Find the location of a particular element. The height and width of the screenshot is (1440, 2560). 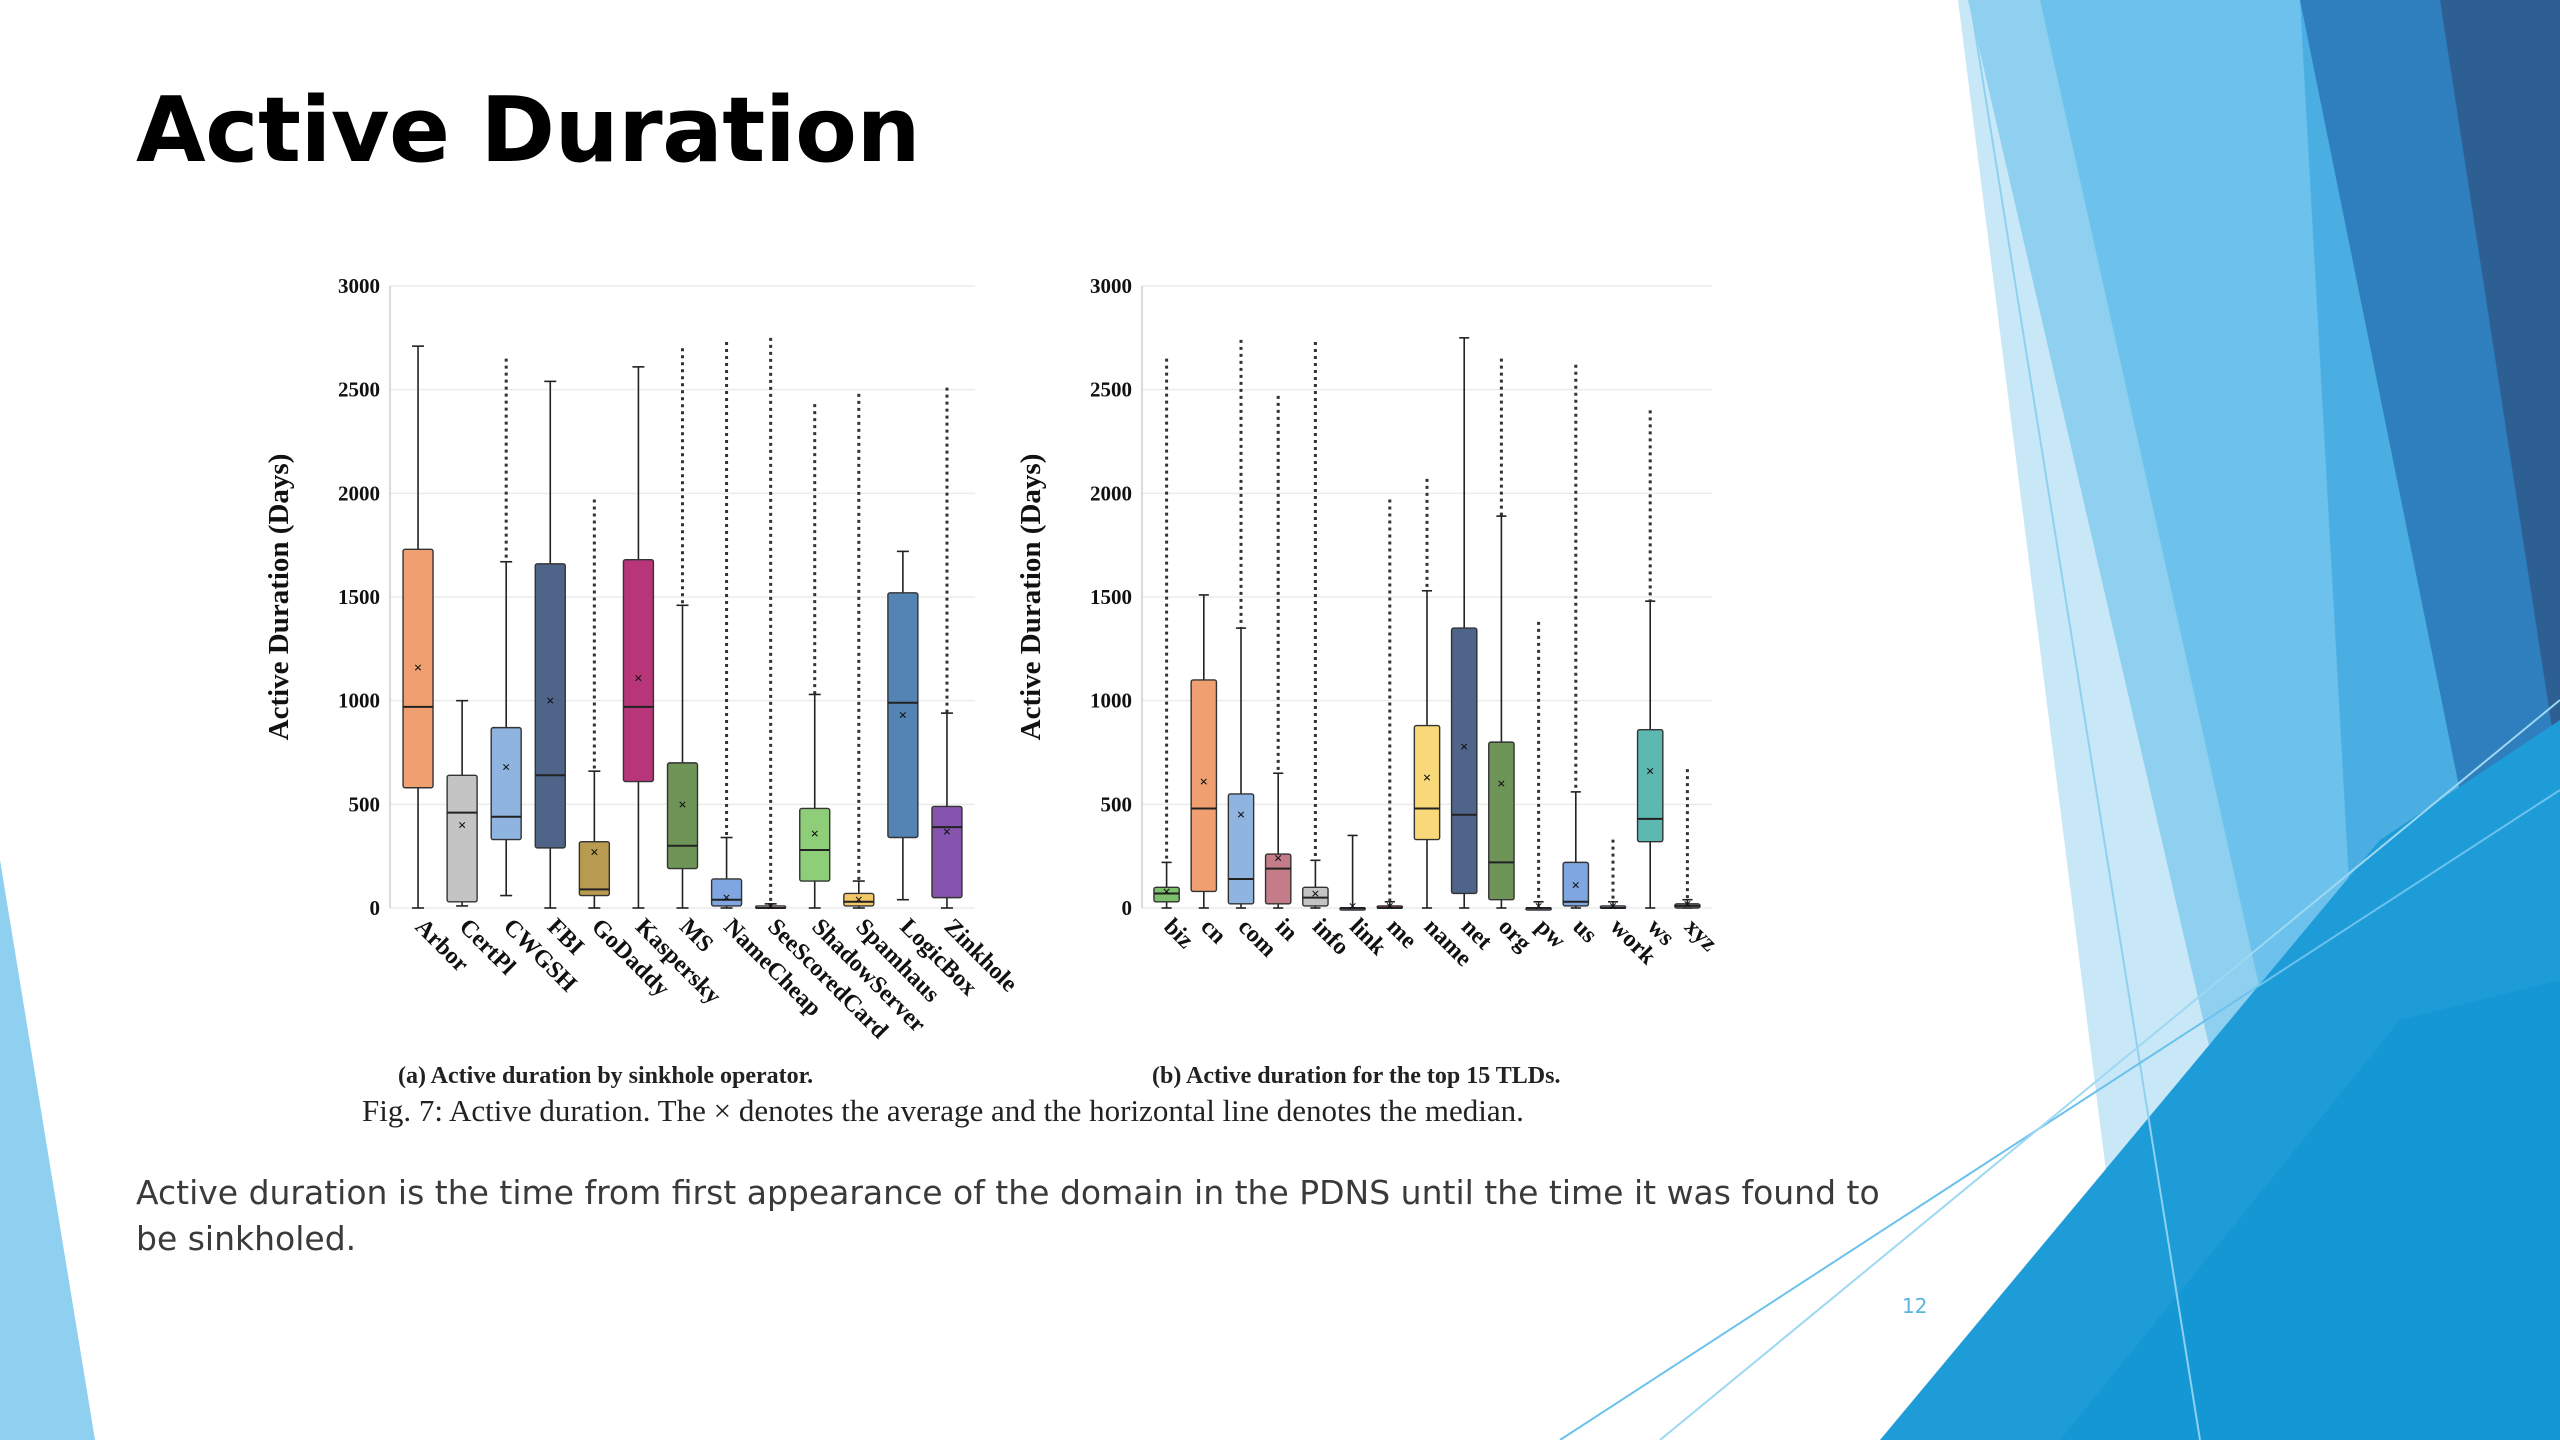

slide-title: Active Duration is located at coordinates (528, 130).